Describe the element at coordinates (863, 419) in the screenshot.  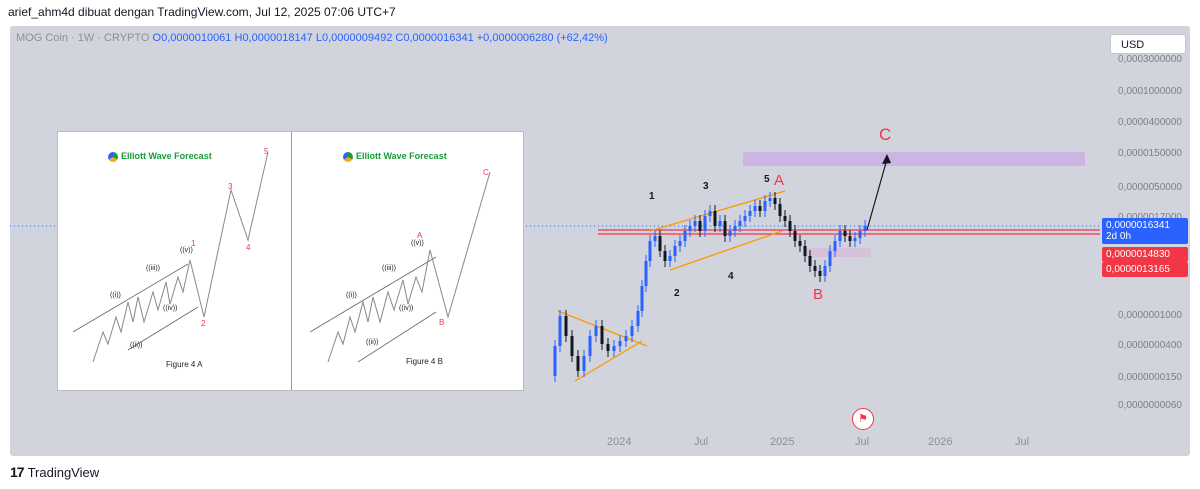
I see `us-flag-icon: ⚑` at that location.